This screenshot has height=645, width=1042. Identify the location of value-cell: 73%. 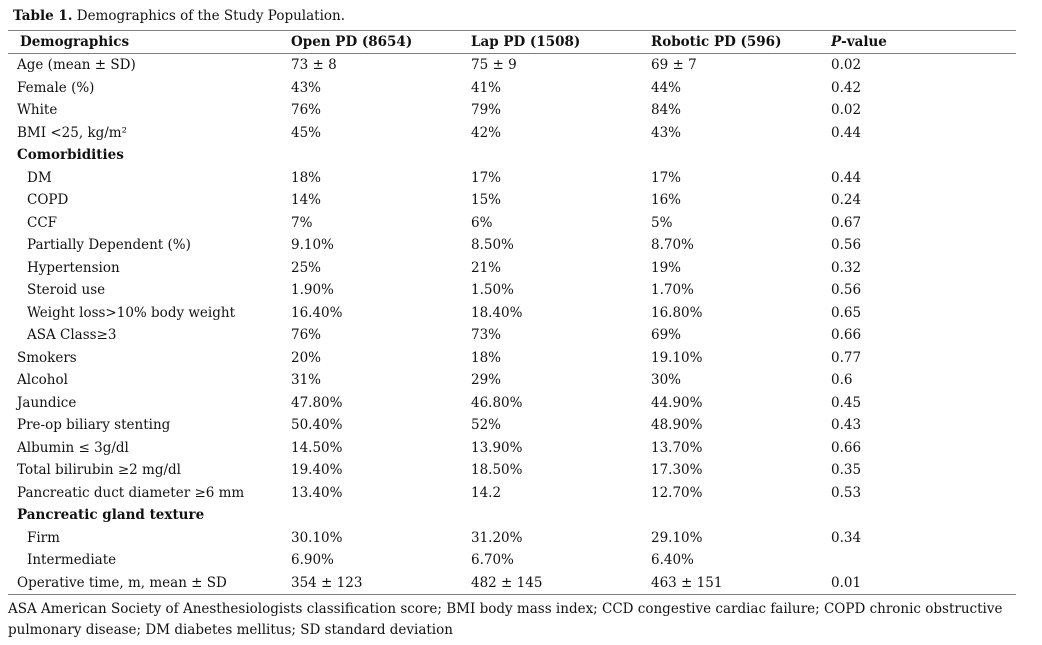
(486, 335).